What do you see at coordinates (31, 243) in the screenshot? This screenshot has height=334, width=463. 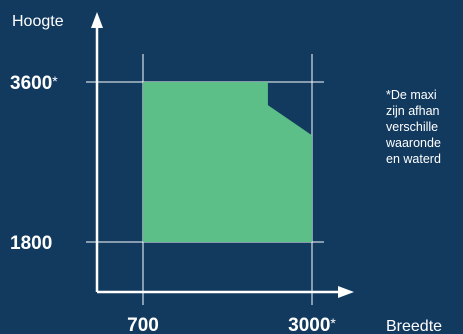 I see `y-tick-label-1800: 1800` at bounding box center [31, 243].